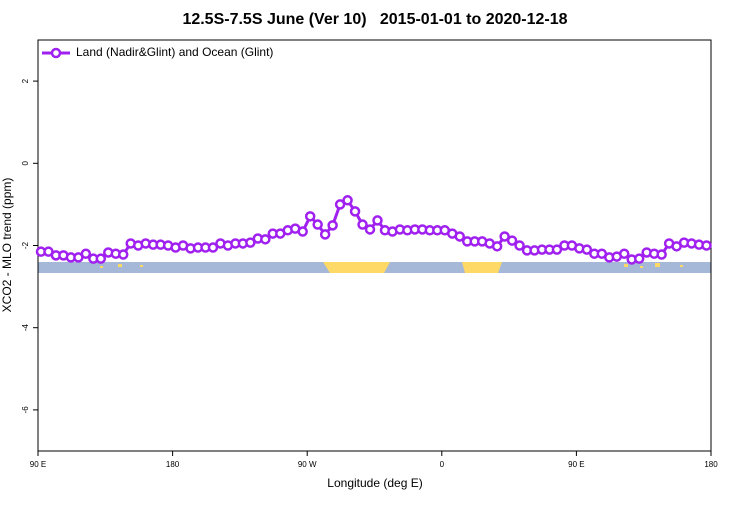  What do you see at coordinates (25, 245) in the screenshot?
I see `y-tick-label: -2` at bounding box center [25, 245].